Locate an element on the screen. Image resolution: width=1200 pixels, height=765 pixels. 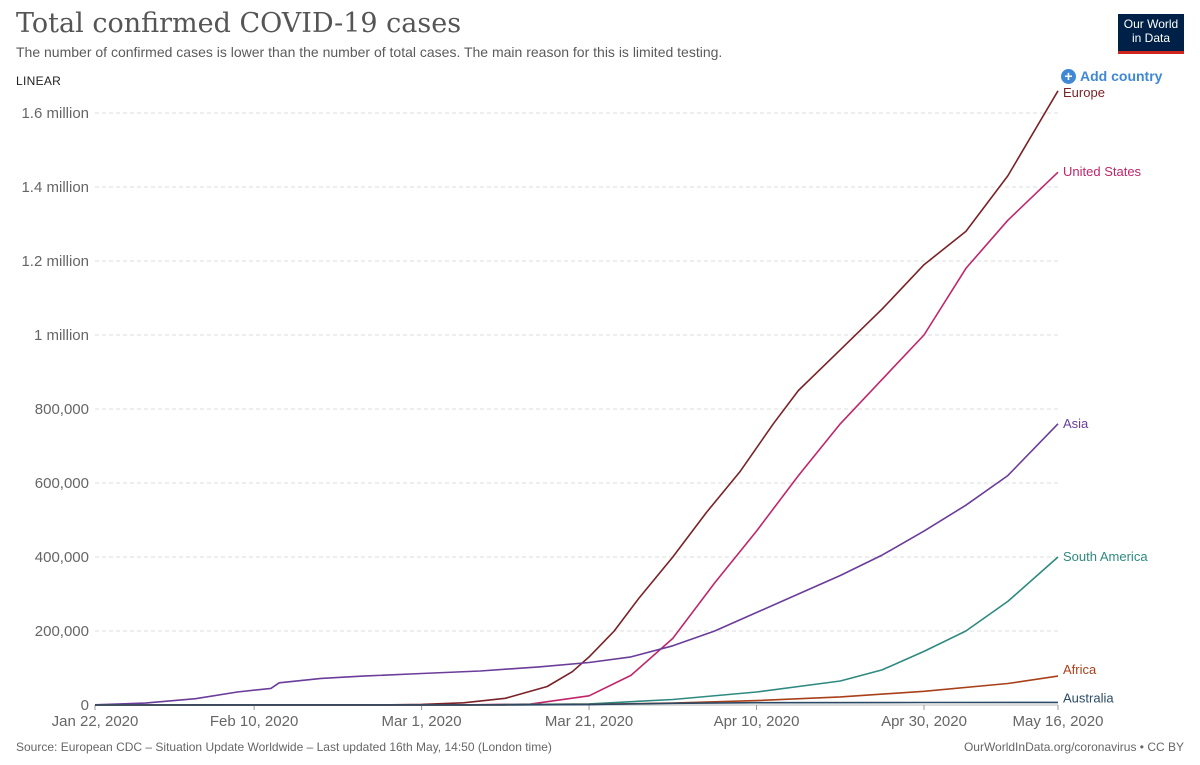
x-tick-label: Feb 10, 2020 is located at coordinates (254, 721).